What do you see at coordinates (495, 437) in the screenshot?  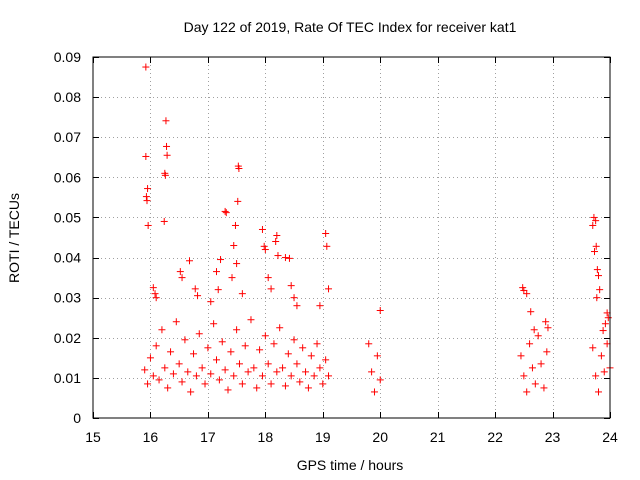 I see `x-tick-label: 22` at bounding box center [495, 437].